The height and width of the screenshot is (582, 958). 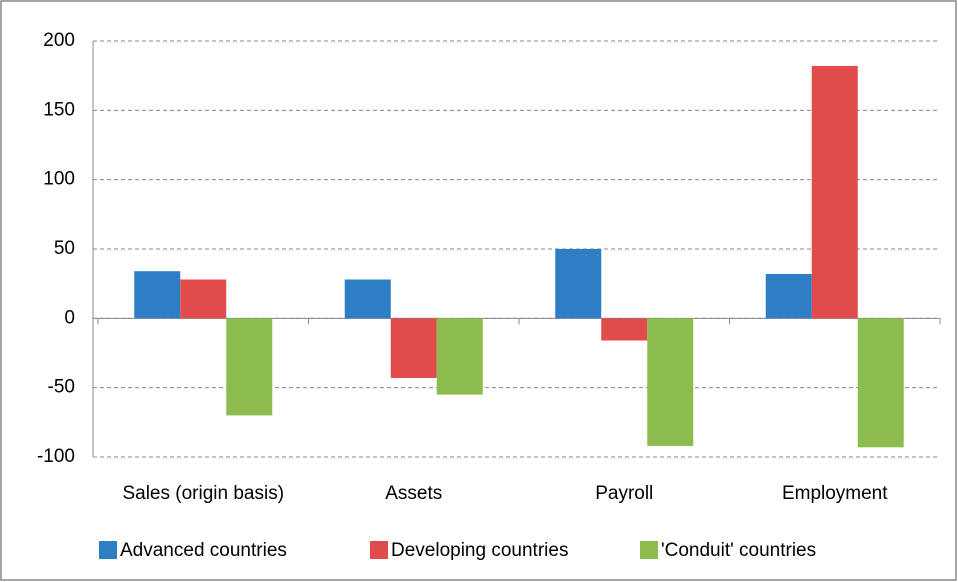 I want to click on y-tick-label: -100, so click(x=56, y=456).